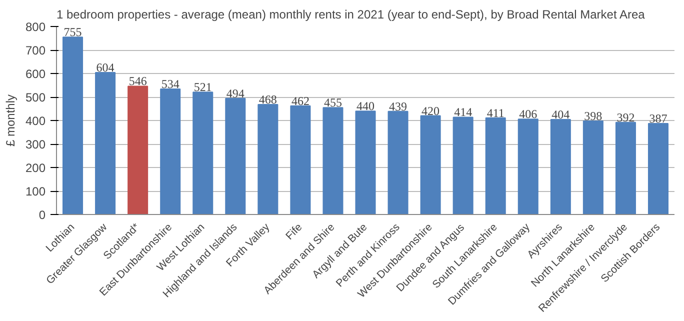  What do you see at coordinates (35, 74) in the screenshot?
I see `y-tick-label: 600` at bounding box center [35, 74].